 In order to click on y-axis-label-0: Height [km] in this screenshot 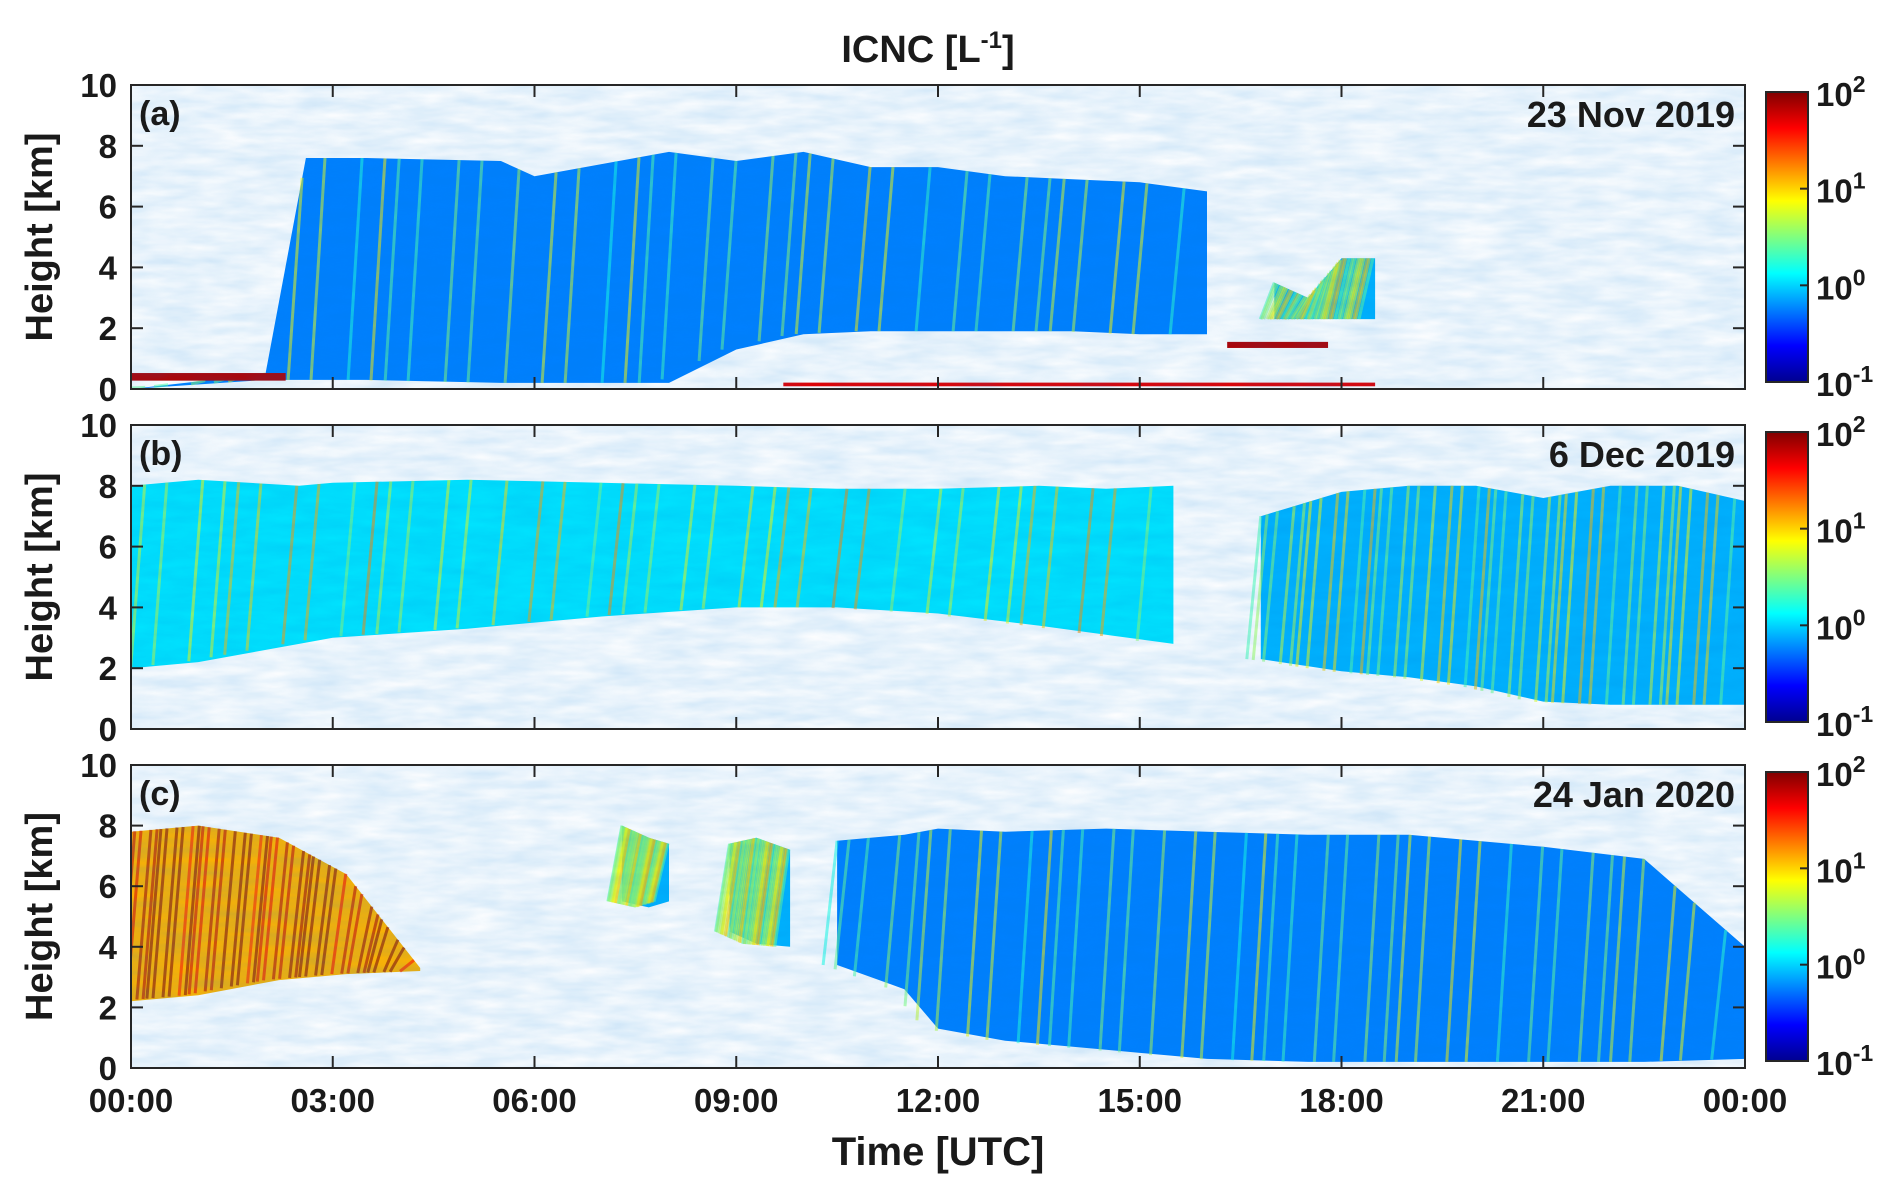, I will do `click(40, 237)`.